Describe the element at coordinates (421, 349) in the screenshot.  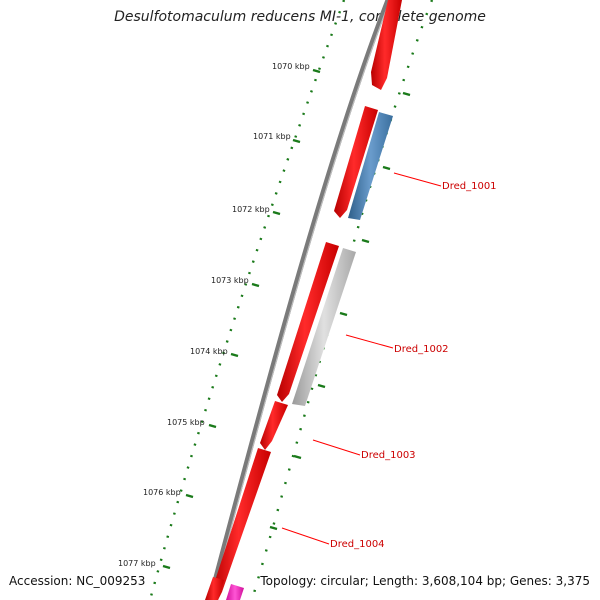
I see `gene-label-dred-1002: Dred_1002` at that location.